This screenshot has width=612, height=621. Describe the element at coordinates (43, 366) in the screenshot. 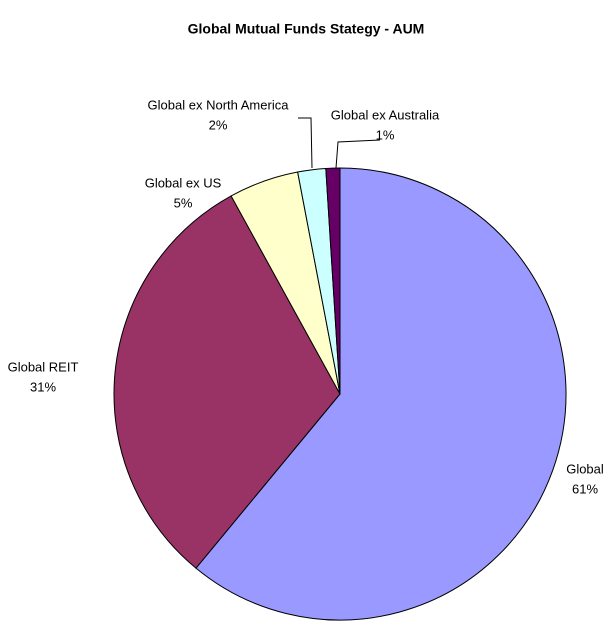

I see `slice-label: Global REIT` at that location.